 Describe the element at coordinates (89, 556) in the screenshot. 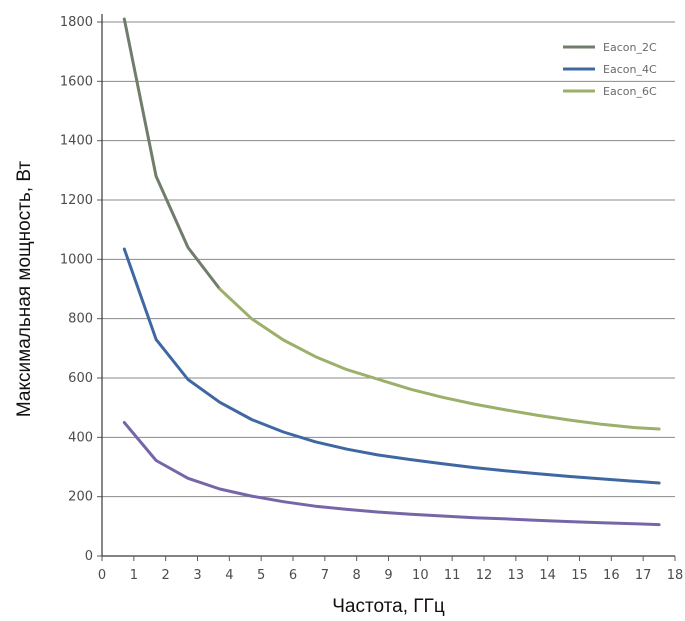

I see `y-tick-label: 0` at that location.